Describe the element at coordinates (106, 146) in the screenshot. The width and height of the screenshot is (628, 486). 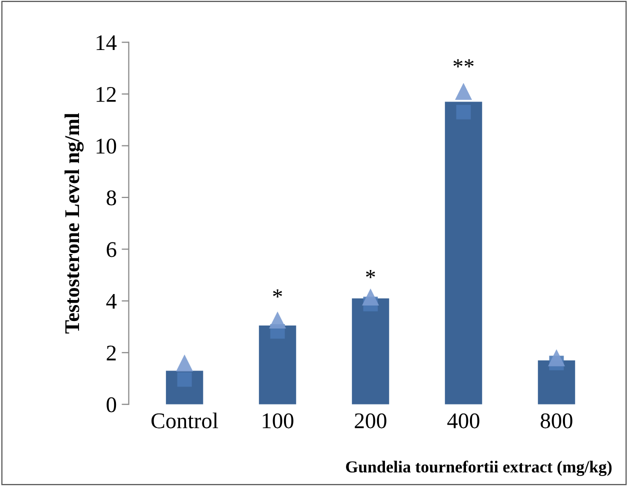
I see `y-tick-label: 10` at that location.